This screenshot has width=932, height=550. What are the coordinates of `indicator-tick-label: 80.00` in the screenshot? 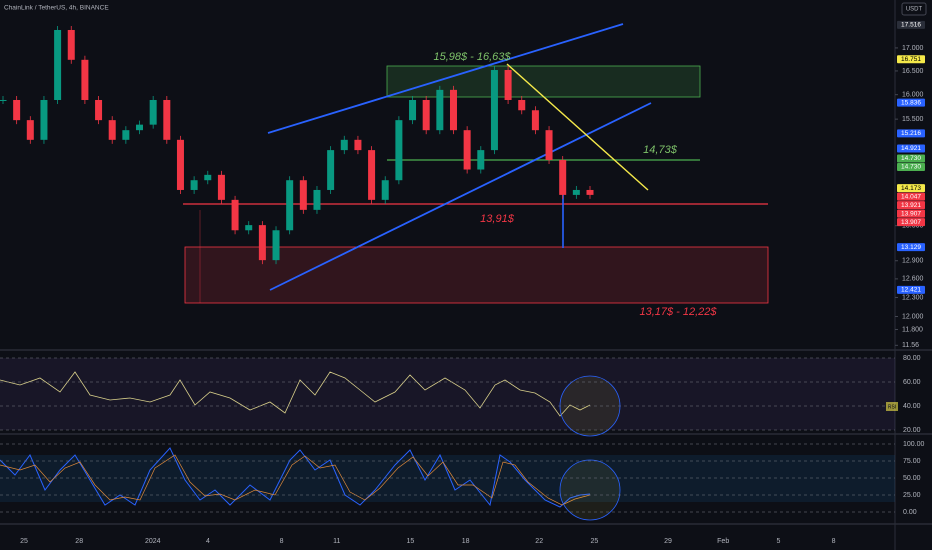 It's located at (912, 358).